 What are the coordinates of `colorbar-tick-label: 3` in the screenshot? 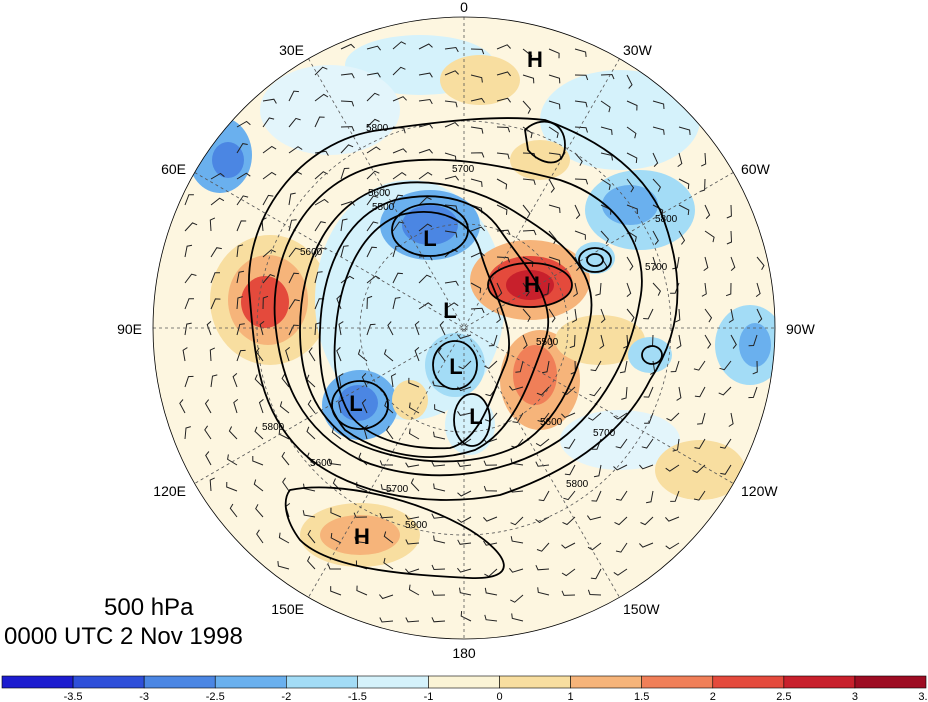 It's located at (855, 696).